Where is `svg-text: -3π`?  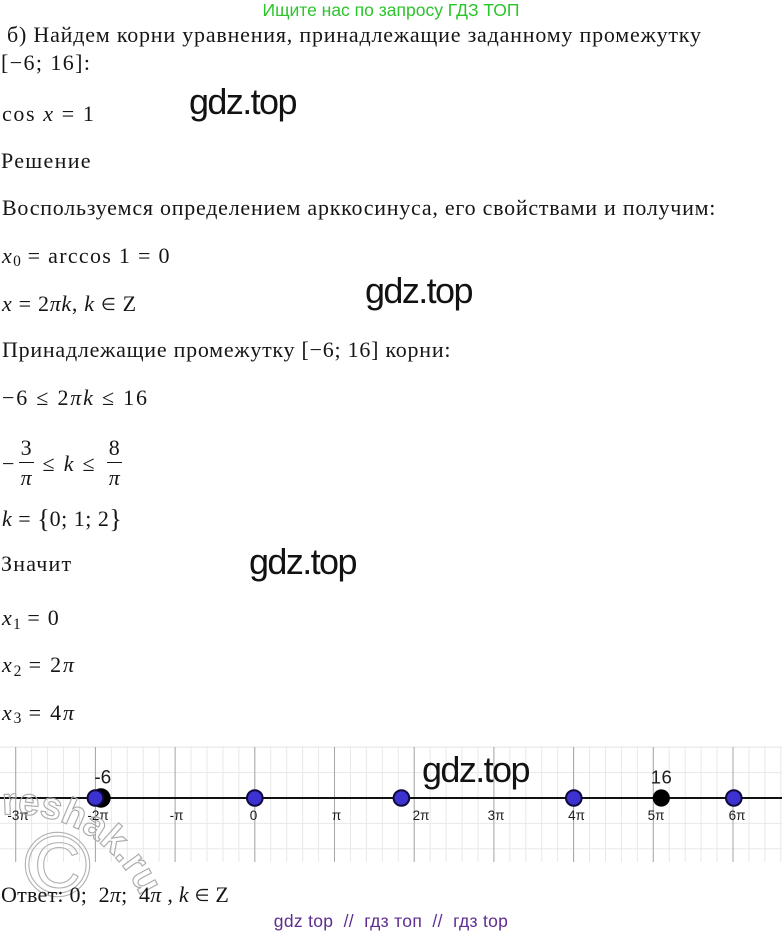 svg-text: -3π is located at coordinates (17, 815).